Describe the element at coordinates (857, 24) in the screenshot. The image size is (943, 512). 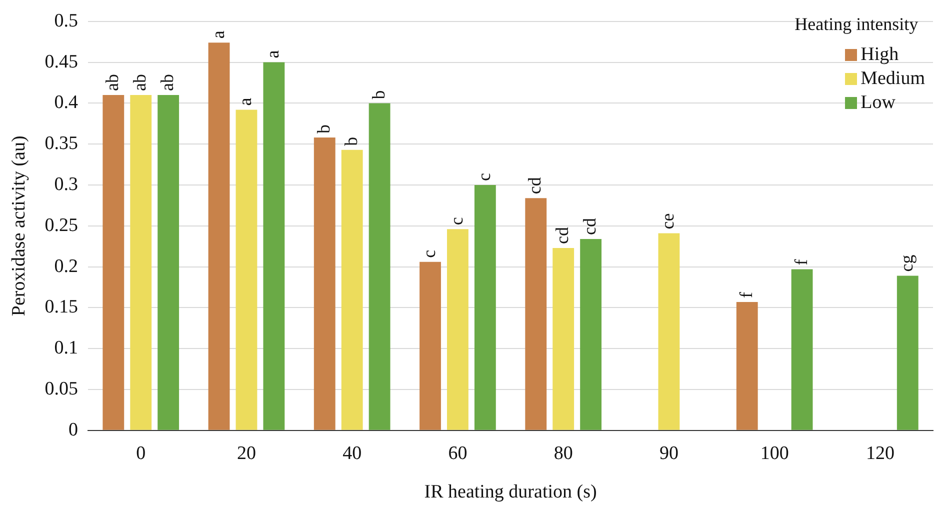
I see `legend-title: Heating intensity` at that location.